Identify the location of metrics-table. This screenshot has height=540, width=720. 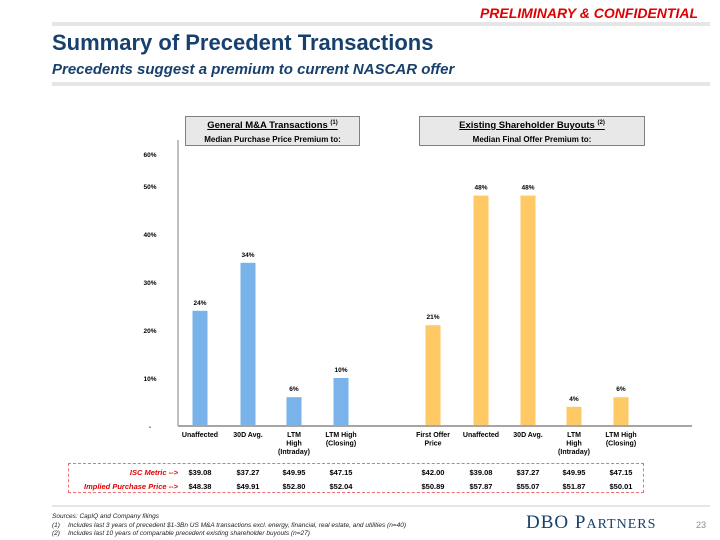
(356, 478).